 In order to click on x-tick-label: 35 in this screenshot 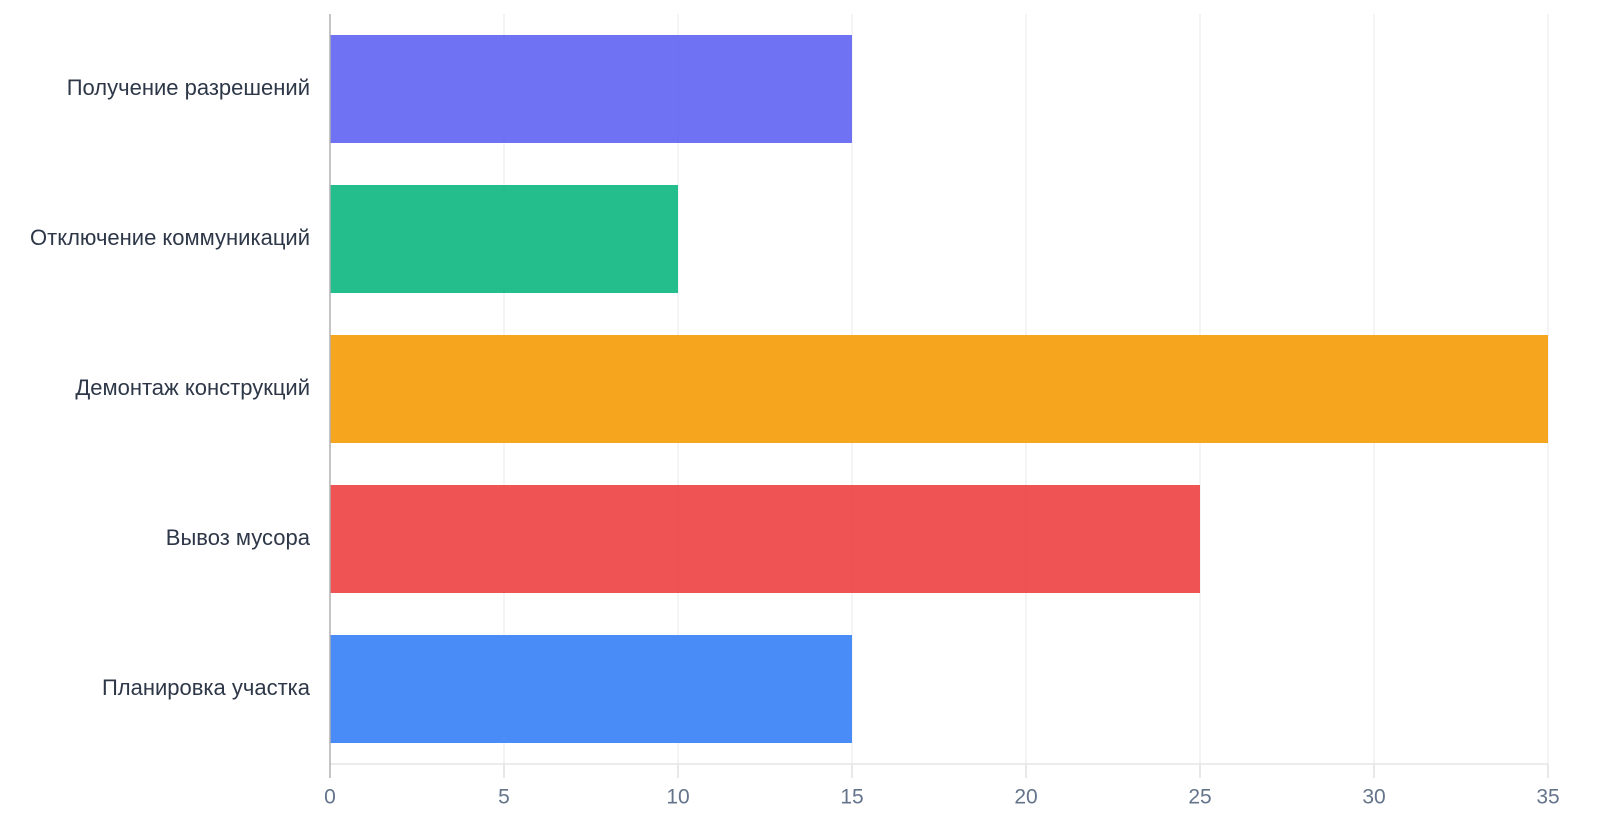, I will do `click(1547, 797)`.